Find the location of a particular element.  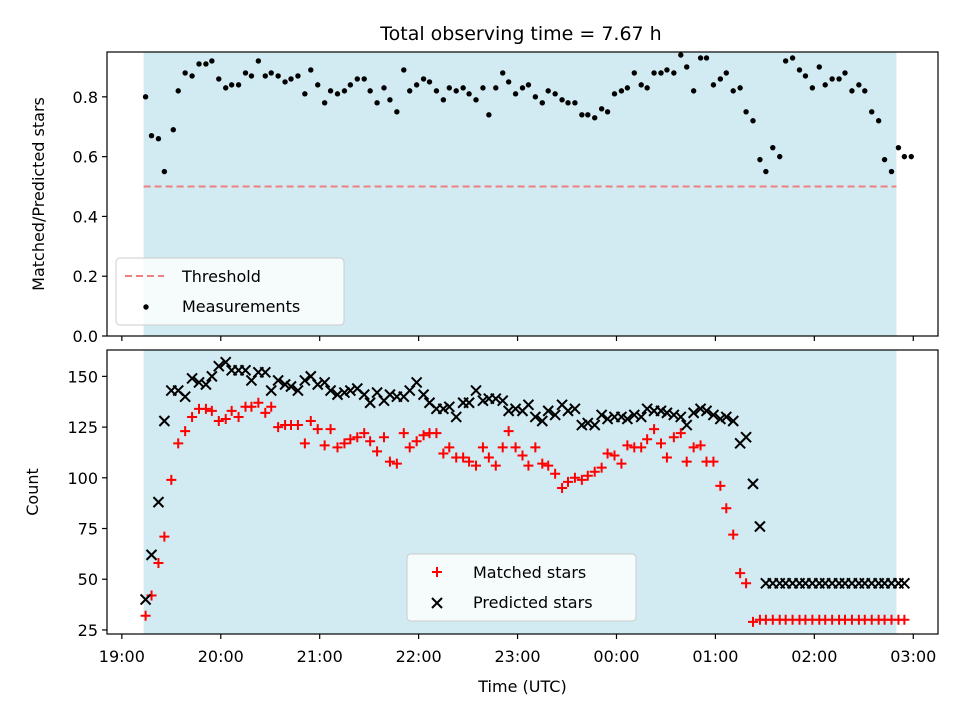

y-tick-label: 0.4 is located at coordinates (85, 216).